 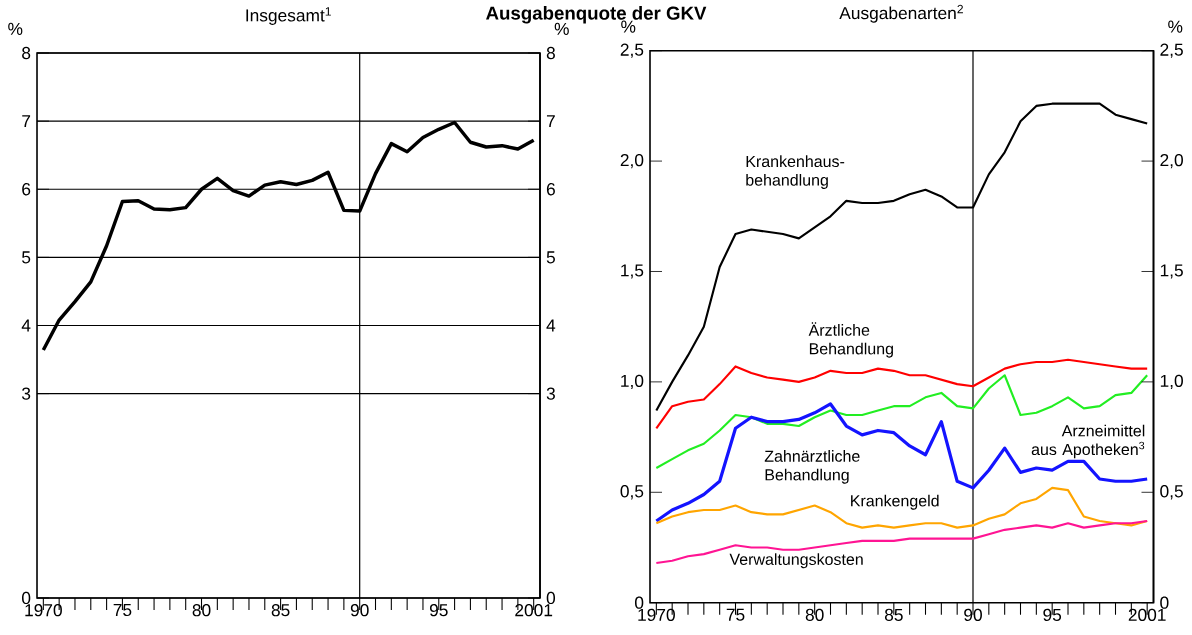 What do you see at coordinates (795, 172) in the screenshot?
I see `series-label: Krankenhaus-behandlung` at bounding box center [795, 172].